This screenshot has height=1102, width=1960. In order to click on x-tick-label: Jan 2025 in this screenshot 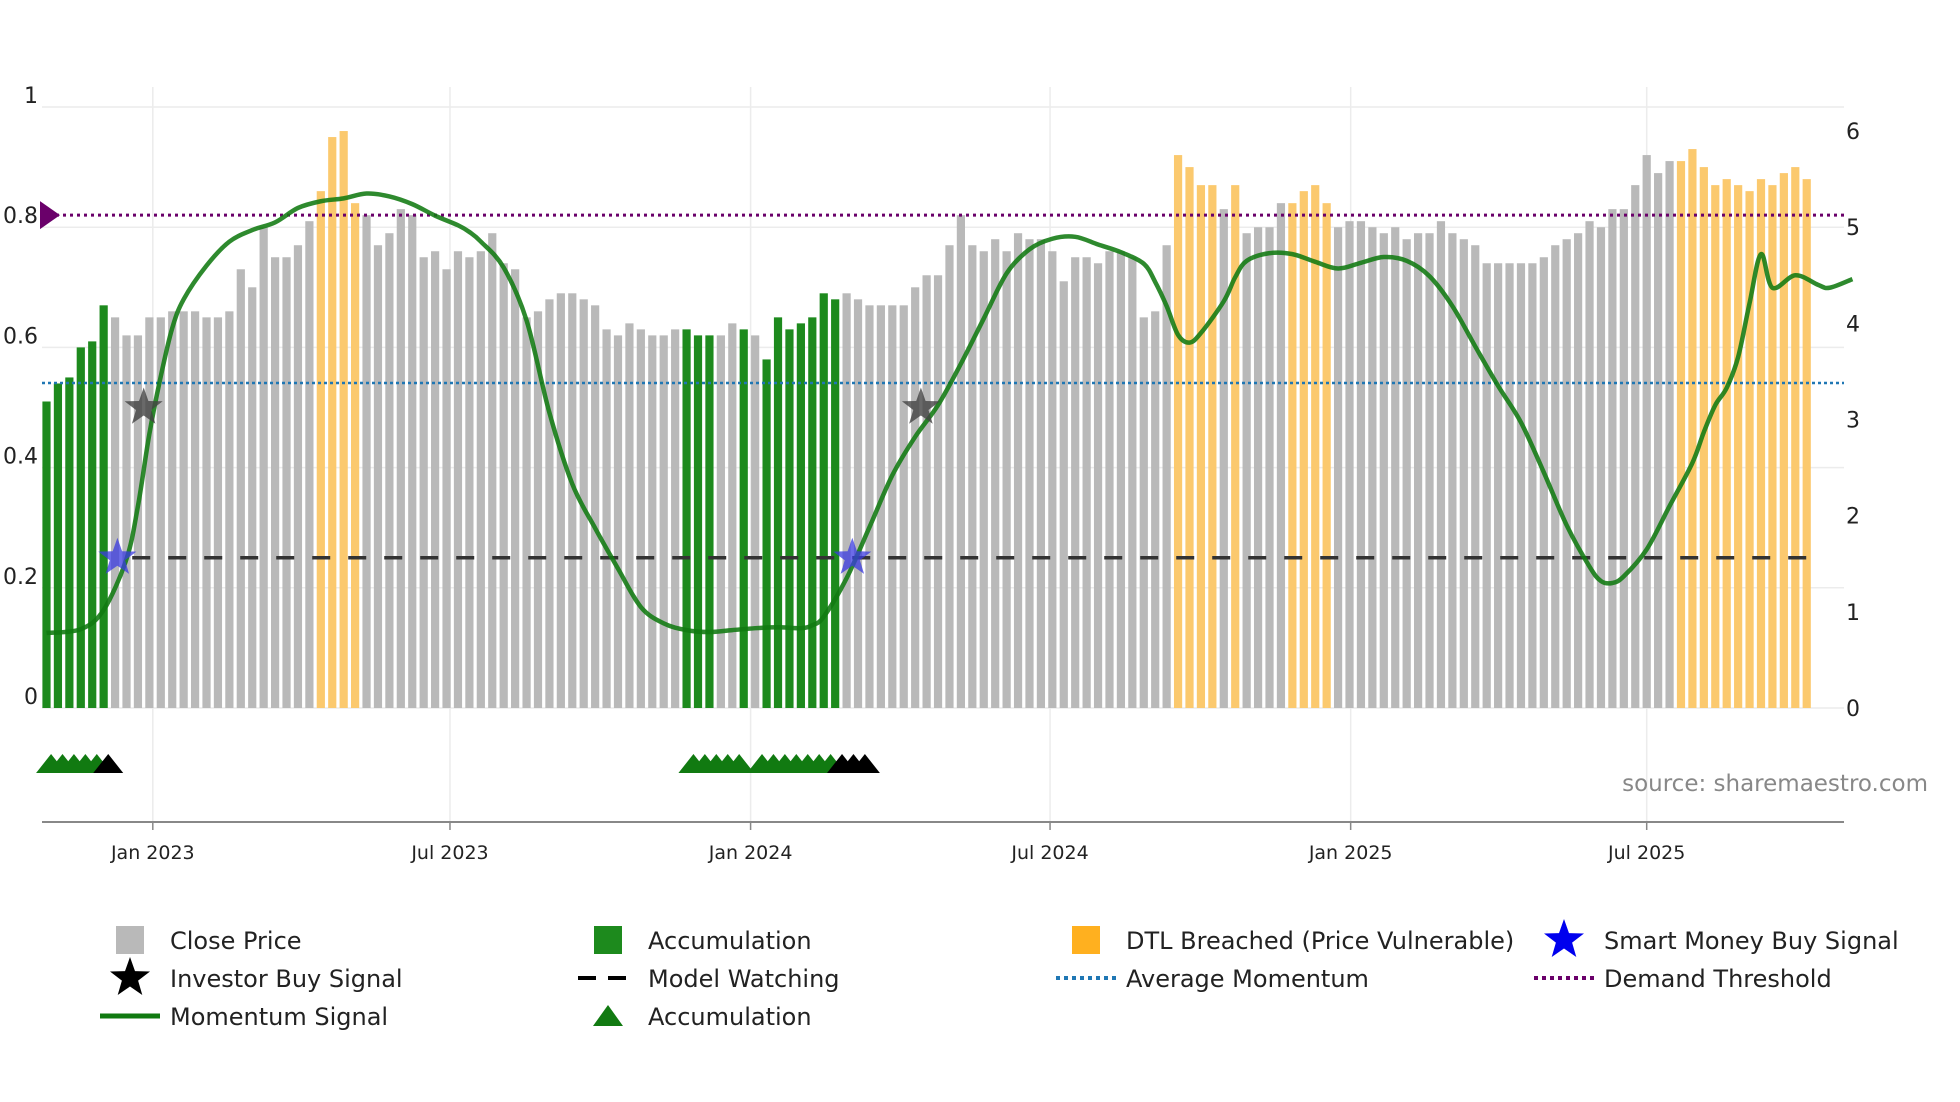, I will do `click(1350, 853)`.